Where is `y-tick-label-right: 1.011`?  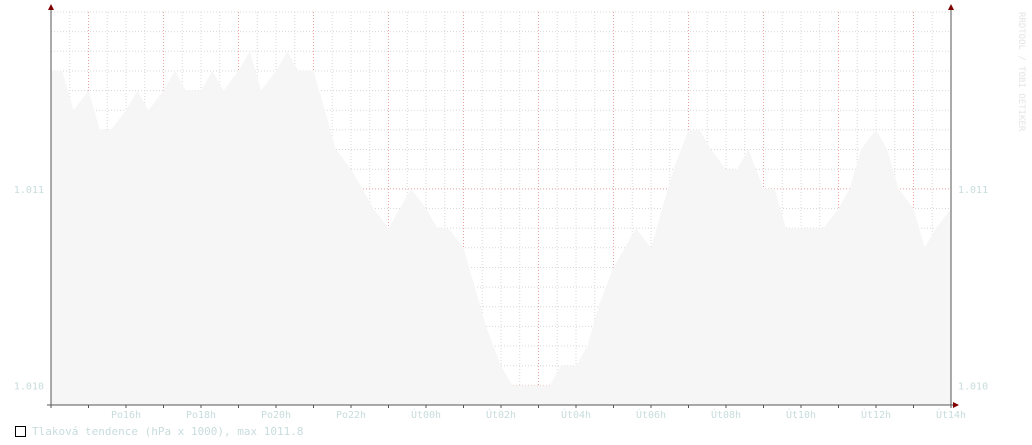 y-tick-label-right: 1.011 is located at coordinates (973, 190).